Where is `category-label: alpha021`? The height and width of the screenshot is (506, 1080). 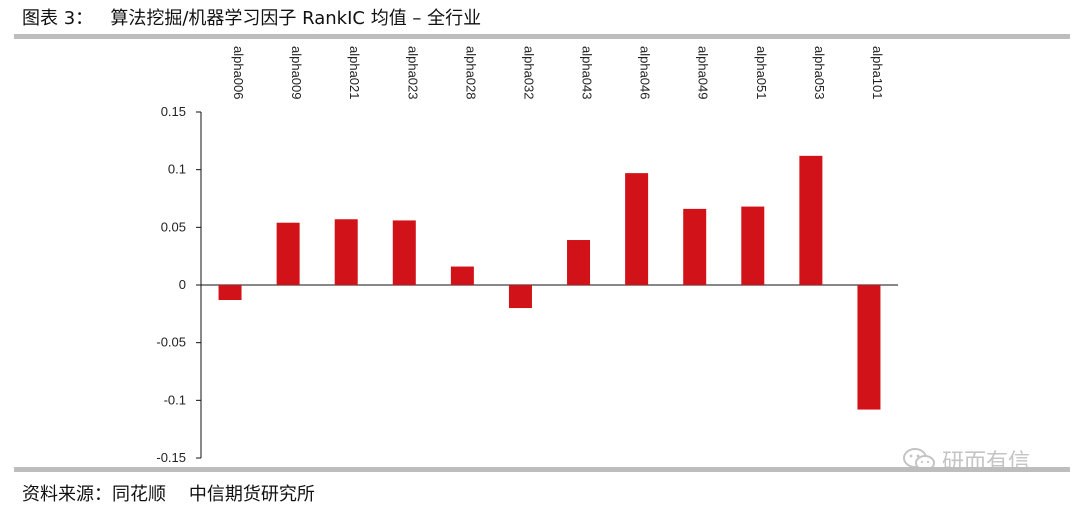 category-label: alpha021 is located at coordinates (354, 73).